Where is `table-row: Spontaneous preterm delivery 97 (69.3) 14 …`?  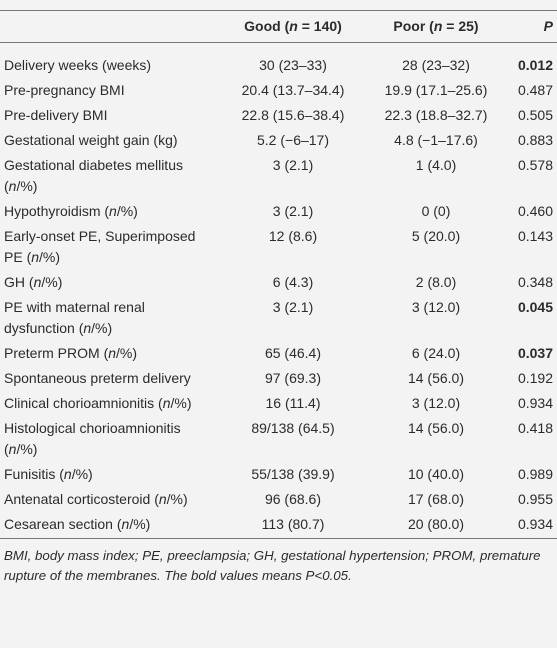 table-row: Spontaneous preterm delivery 97 (69.3) 14 … is located at coordinates (278, 378).